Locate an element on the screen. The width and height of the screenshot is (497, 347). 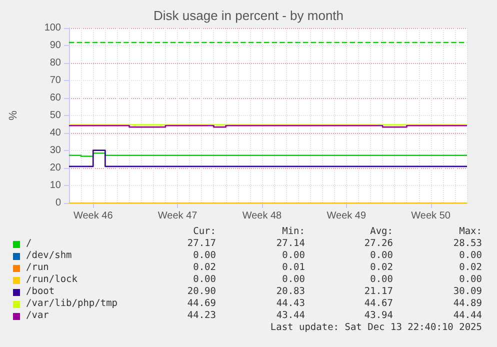
x-tick-label: Week 46 is located at coordinates (93, 216).